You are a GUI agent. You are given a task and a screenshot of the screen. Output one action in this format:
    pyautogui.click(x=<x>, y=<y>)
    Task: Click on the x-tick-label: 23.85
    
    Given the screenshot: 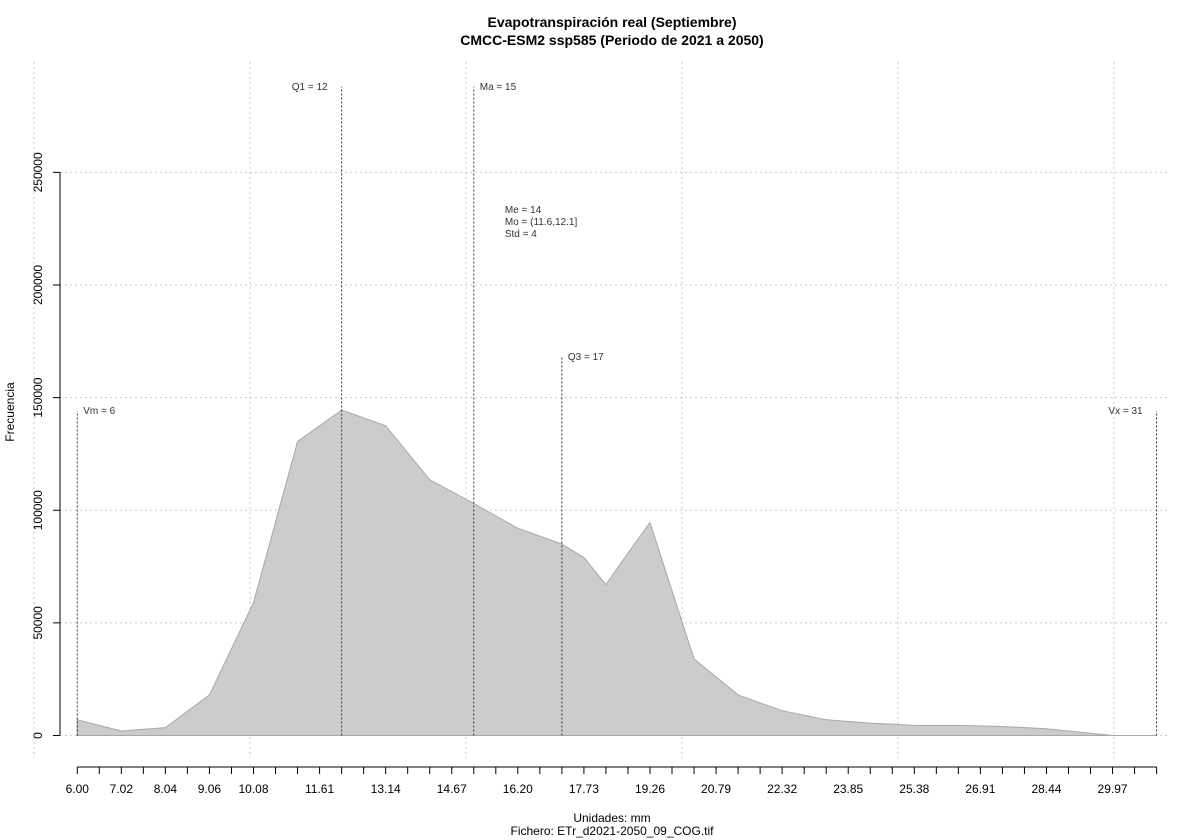 What is the action you would take?
    pyautogui.click(x=848, y=789)
    